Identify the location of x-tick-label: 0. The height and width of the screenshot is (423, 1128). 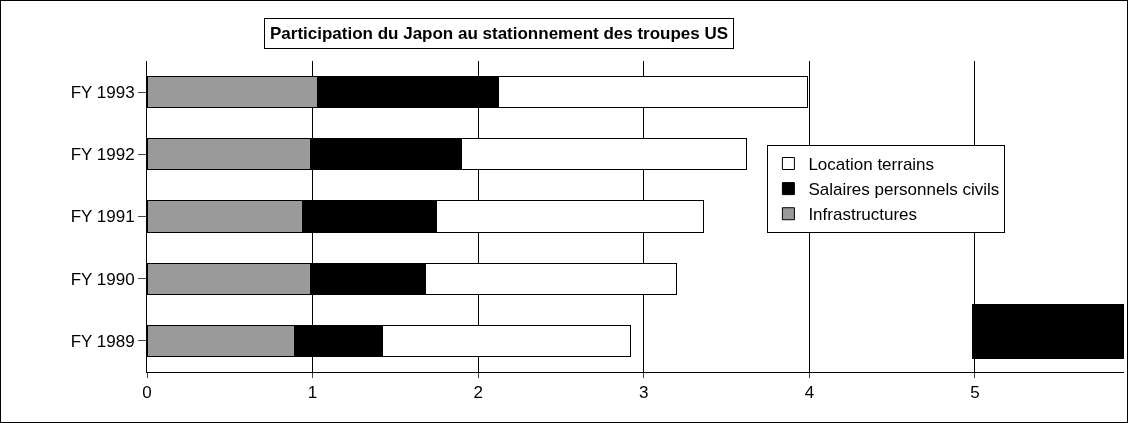
(147, 393).